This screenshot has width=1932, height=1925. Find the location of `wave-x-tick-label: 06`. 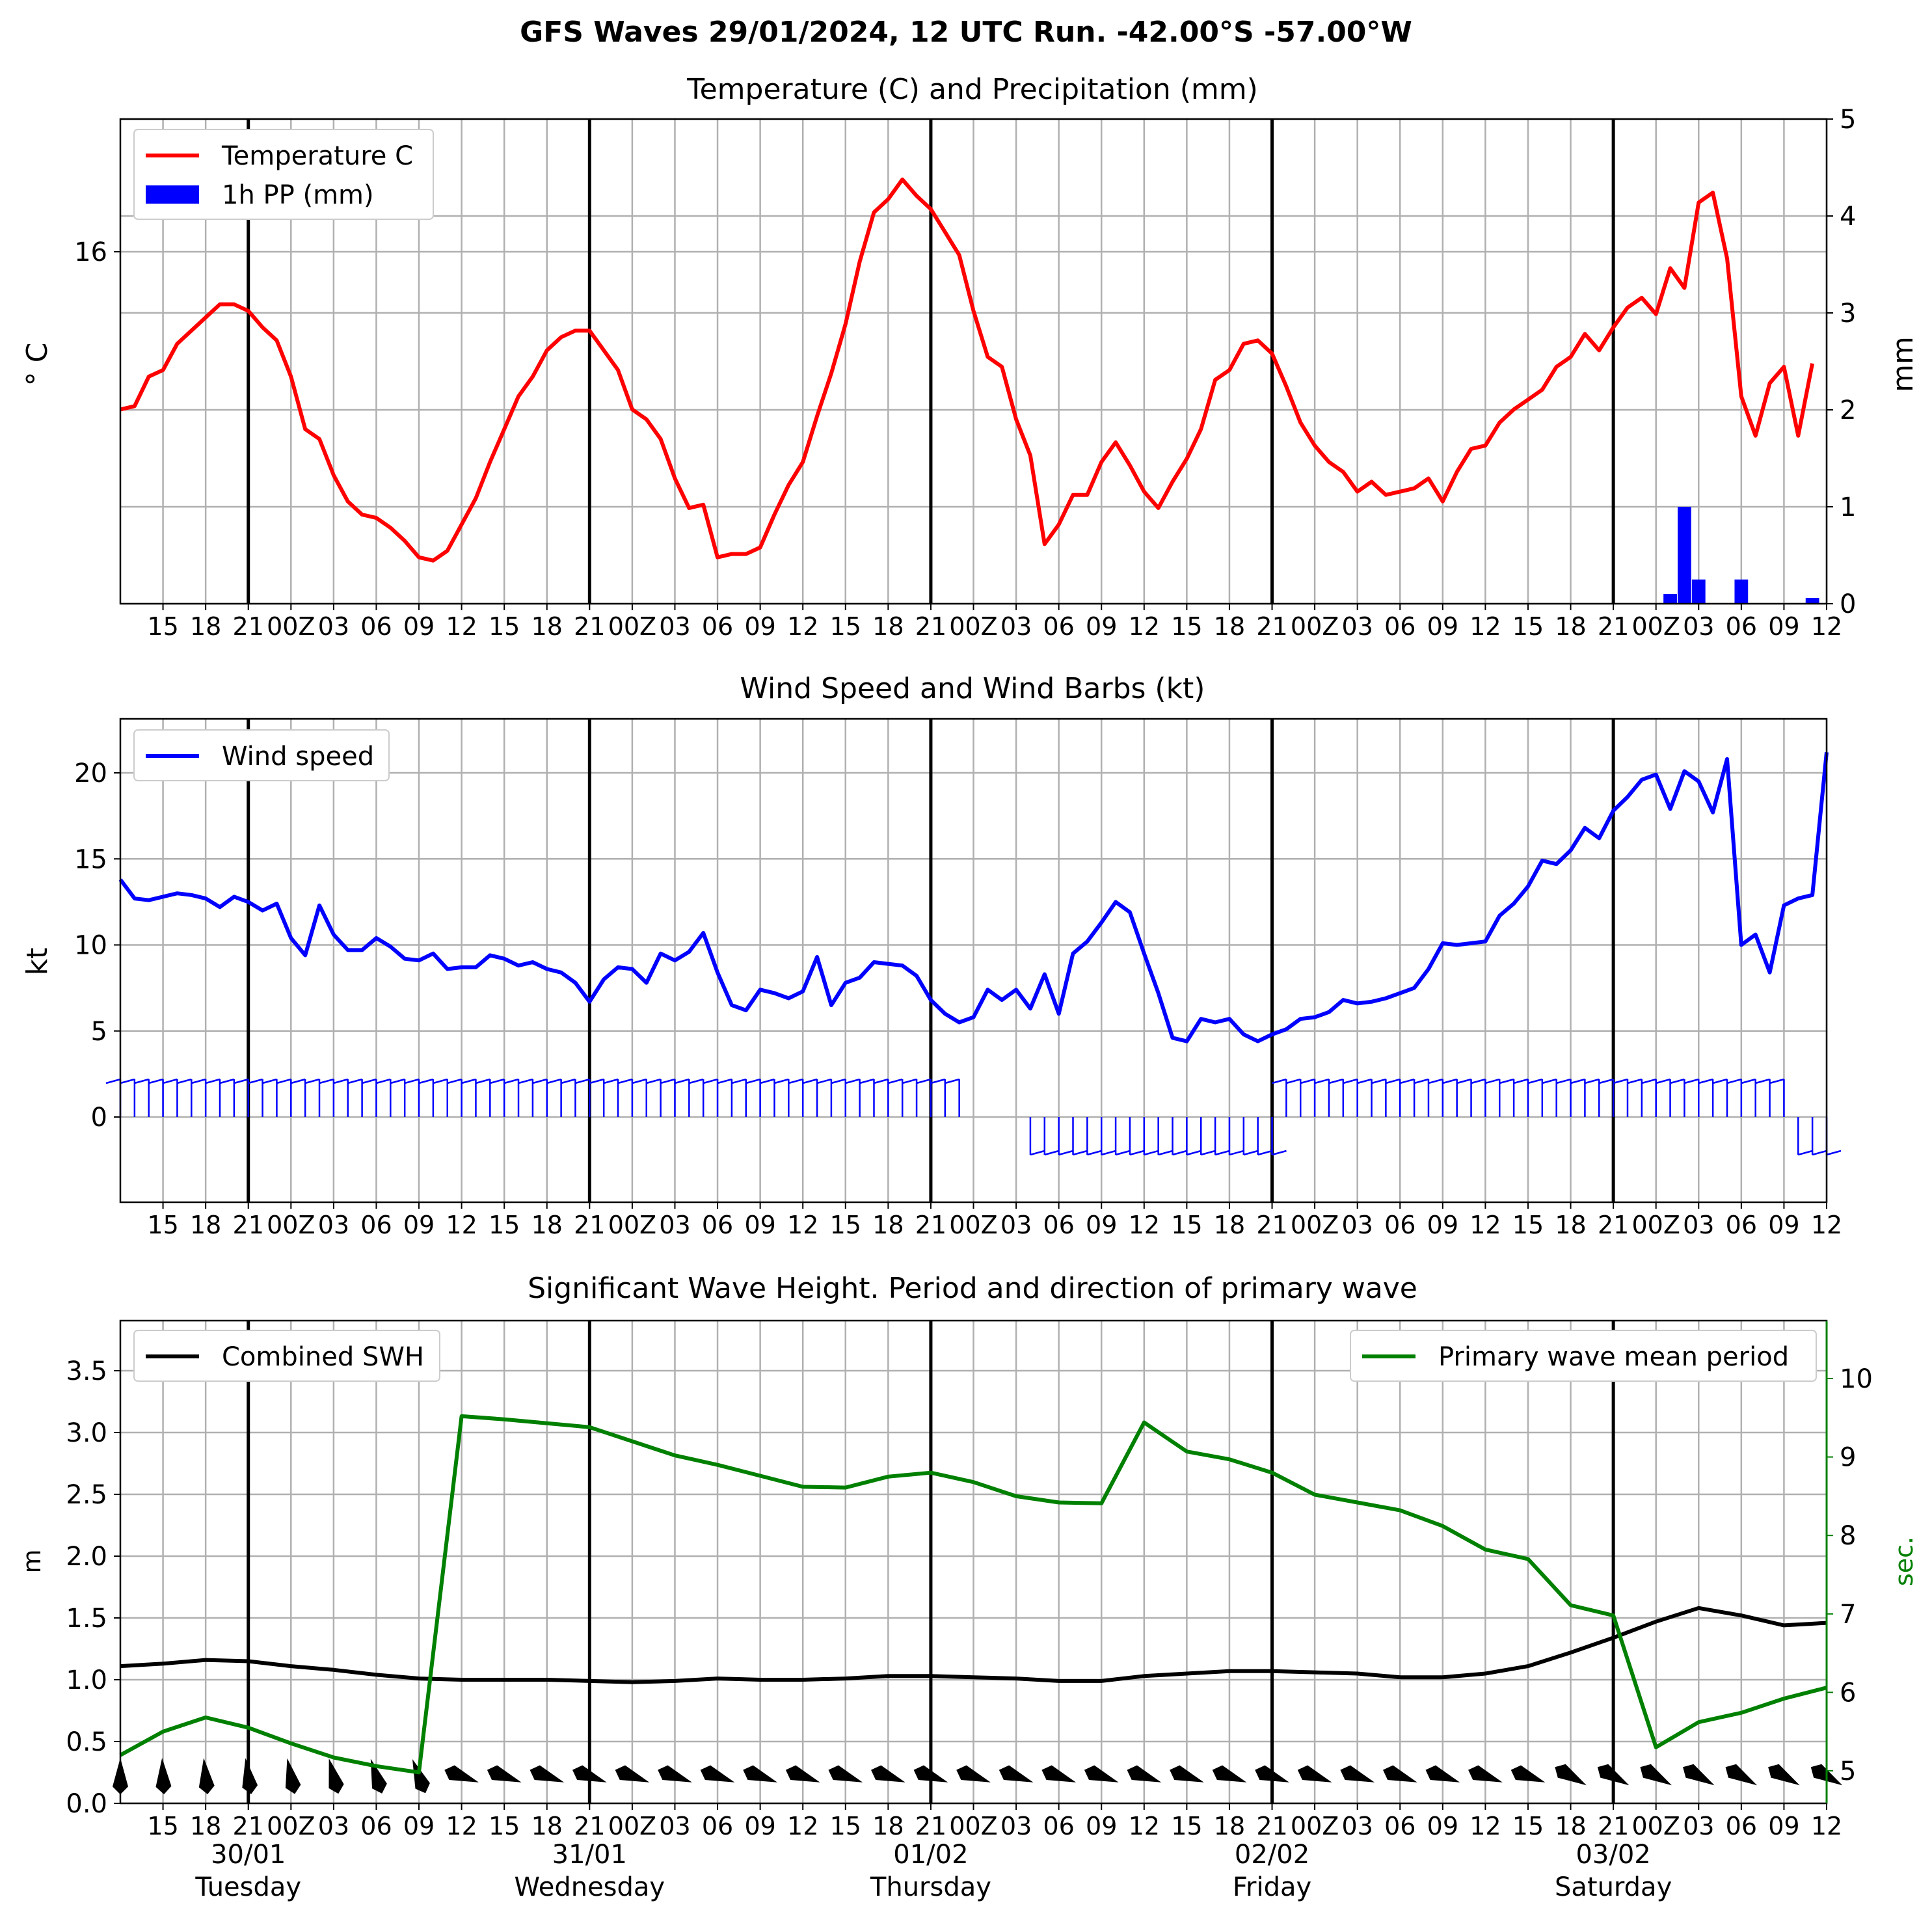

wave-x-tick-label: 06 is located at coordinates (1399, 1826).